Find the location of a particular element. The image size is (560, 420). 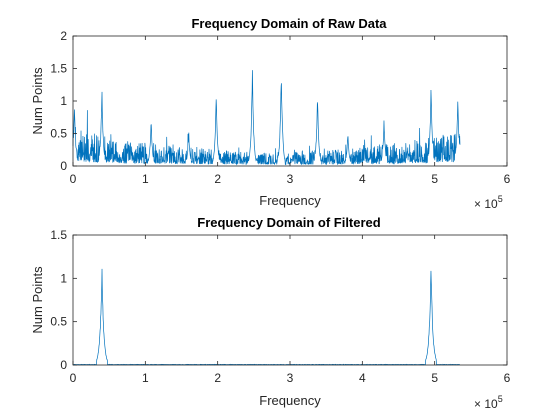

subplot-filtered-x-exponent: × 10⁵ is located at coordinates (488, 402).